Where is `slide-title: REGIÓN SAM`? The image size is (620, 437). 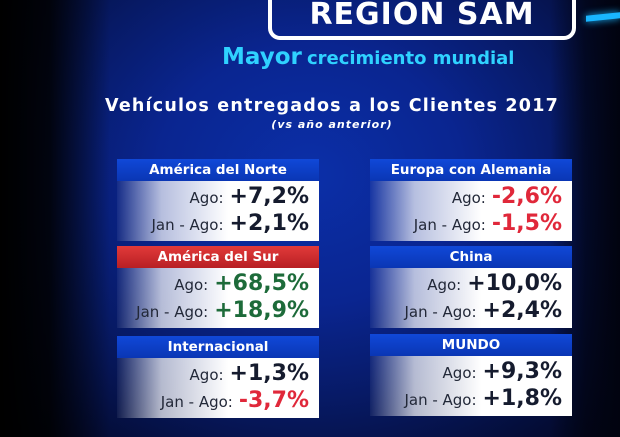
slide-title: REGIÓN SAM is located at coordinates (422, 16).